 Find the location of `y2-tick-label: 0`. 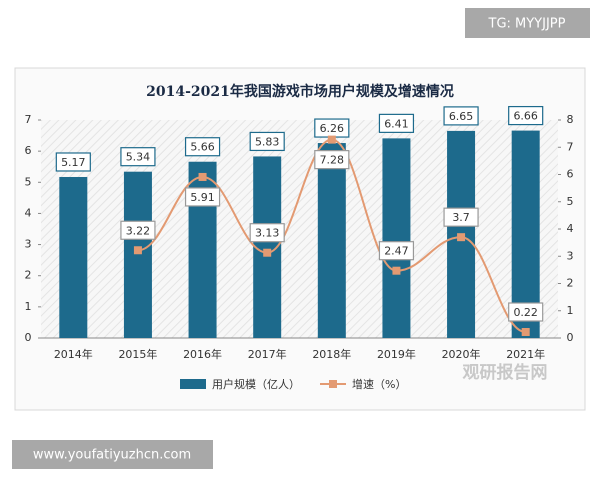

y2-tick-label: 0 is located at coordinates (570, 337).